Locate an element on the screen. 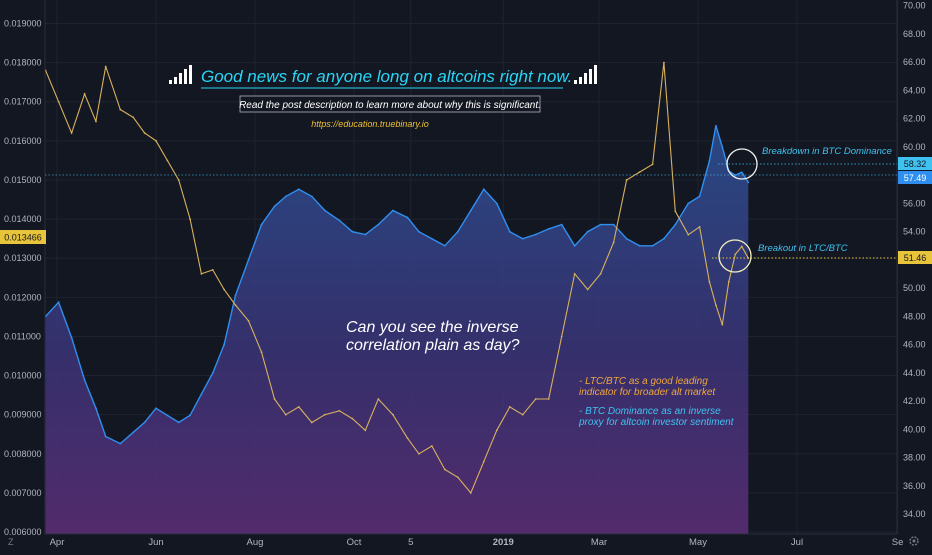 This screenshot has width=932, height=555. x-tick-label: May is located at coordinates (698, 542).